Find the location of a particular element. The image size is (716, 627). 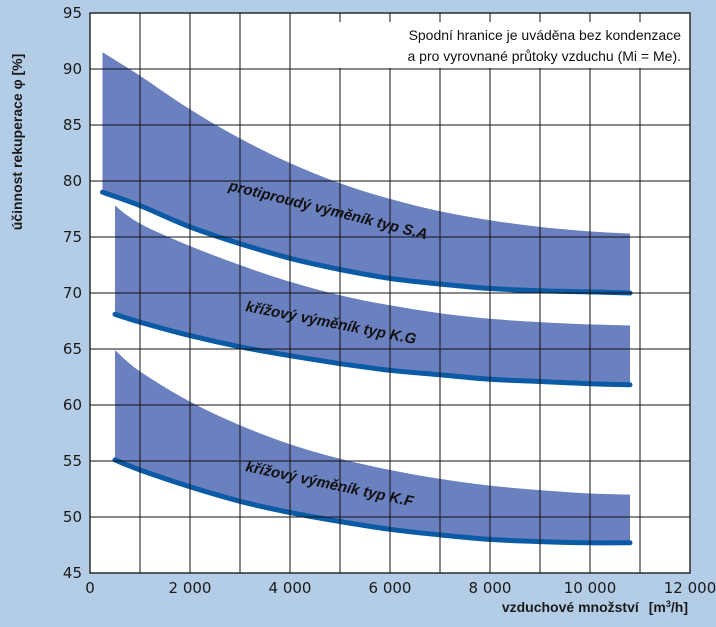

y-tick-label: 70 is located at coordinates (72, 293).